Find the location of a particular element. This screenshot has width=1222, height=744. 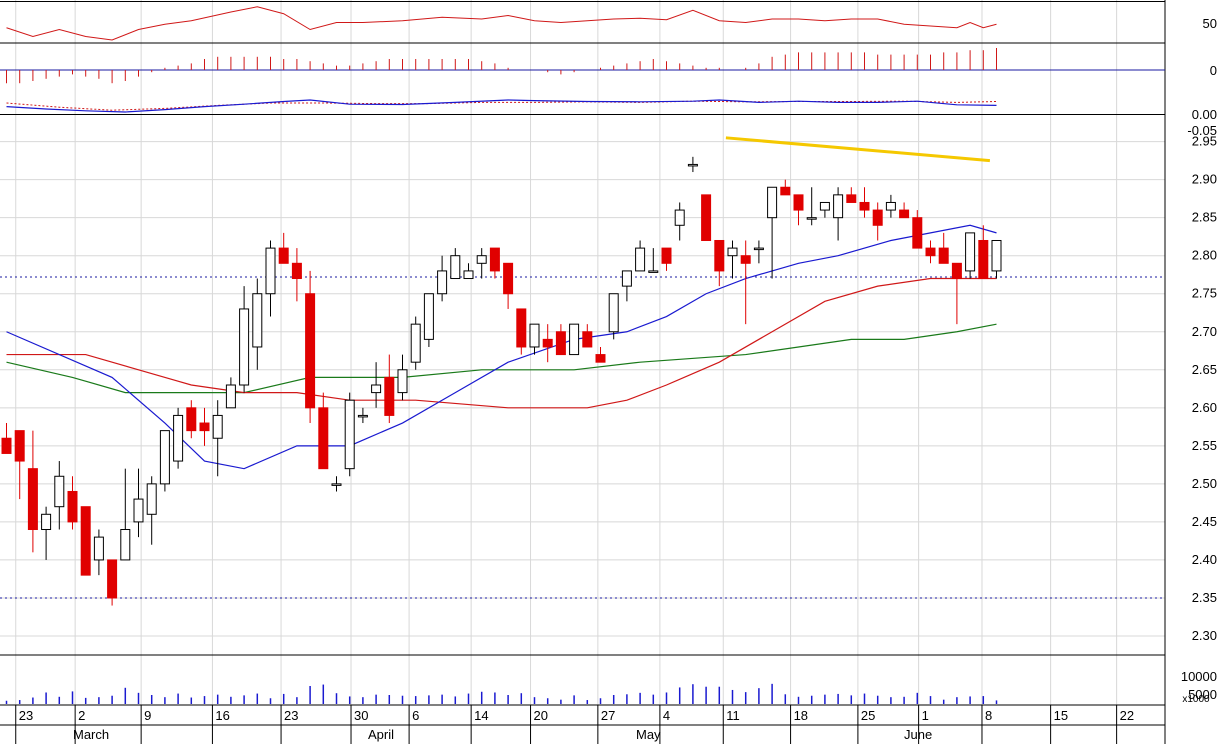

price-tick-label-9: 2.75 is located at coordinates (1204, 293).